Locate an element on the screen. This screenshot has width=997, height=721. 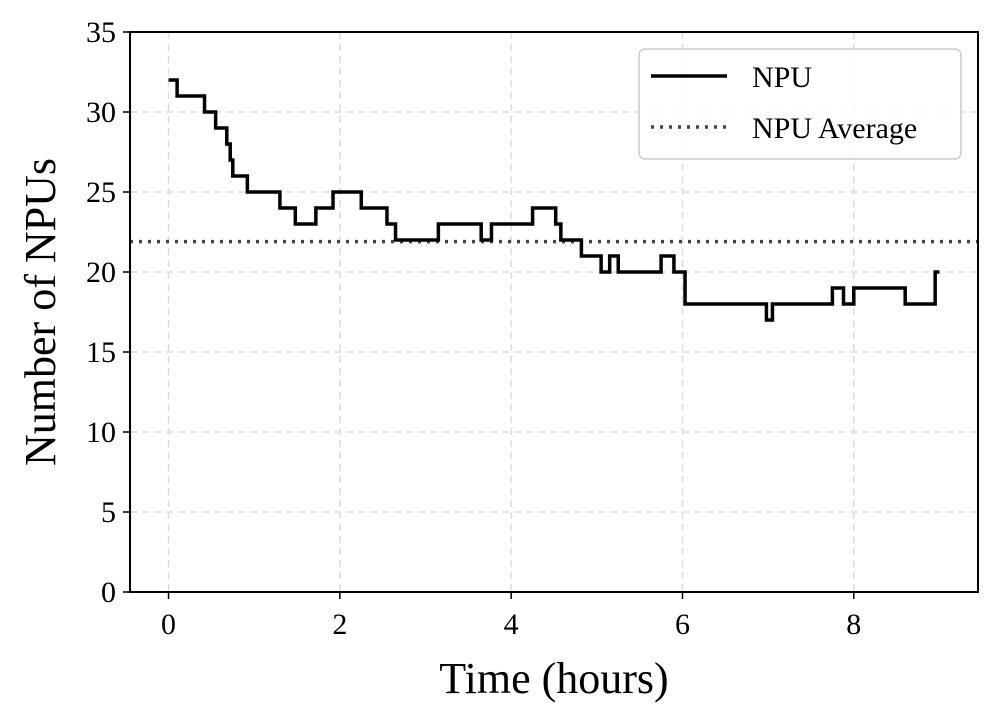
x-axis-title: Time (hours) is located at coordinates (553, 678).